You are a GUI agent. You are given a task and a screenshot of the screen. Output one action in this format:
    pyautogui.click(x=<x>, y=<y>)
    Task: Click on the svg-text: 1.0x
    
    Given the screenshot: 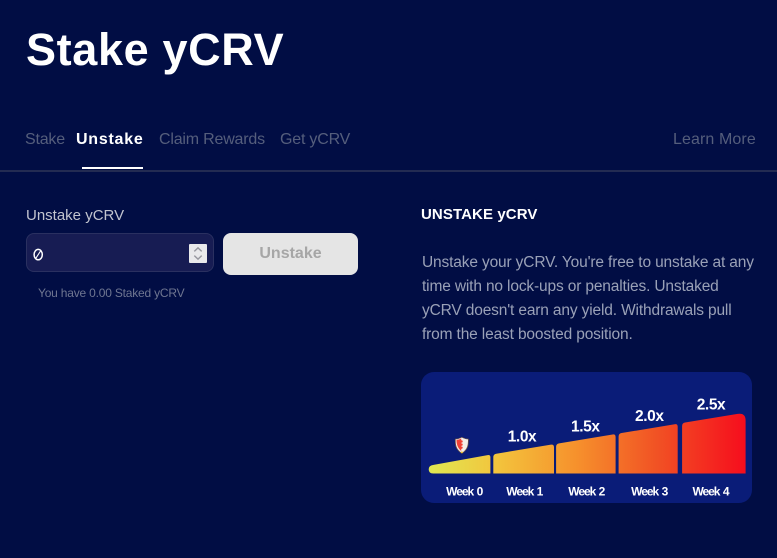 What is the action you would take?
    pyautogui.click(x=522, y=437)
    